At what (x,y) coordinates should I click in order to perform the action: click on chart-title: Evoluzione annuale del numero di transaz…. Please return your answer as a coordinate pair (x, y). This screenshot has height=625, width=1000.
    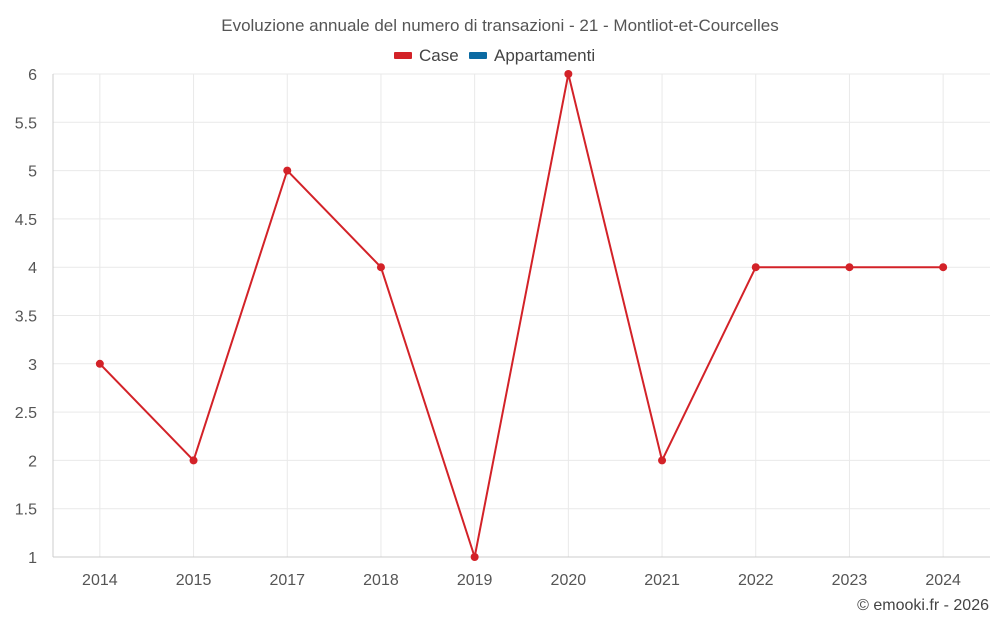
    Looking at the image, I should click on (500, 25).